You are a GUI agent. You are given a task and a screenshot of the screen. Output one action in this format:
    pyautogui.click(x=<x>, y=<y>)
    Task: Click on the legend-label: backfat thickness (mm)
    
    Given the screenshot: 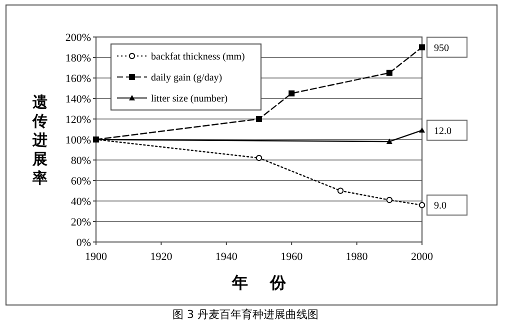 What is the action you would take?
    pyautogui.click(x=198, y=57)
    